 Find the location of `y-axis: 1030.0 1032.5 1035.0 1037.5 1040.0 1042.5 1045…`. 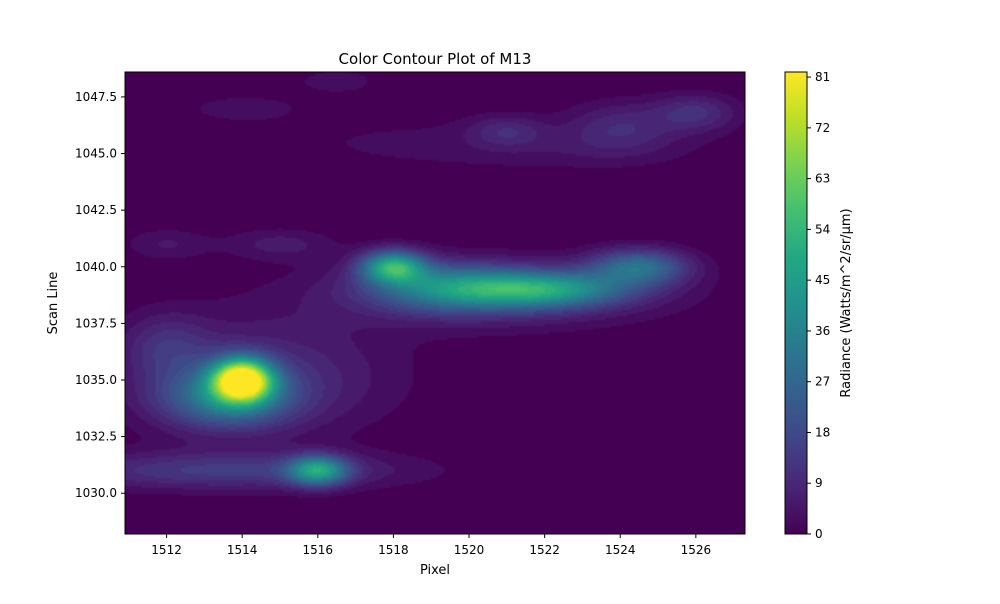

y-axis: 1030.0 1032.5 1035.0 1037.5 1040.0 1042.5 1045… is located at coordinates (100, 295).